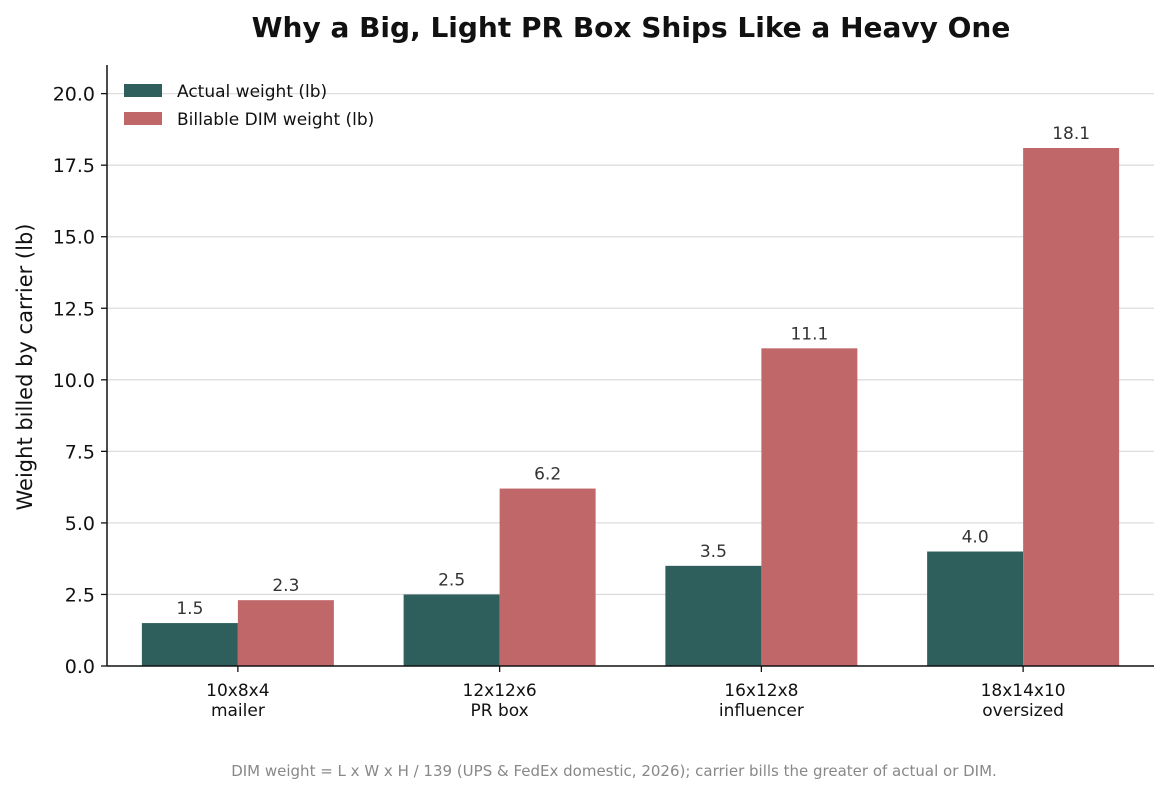  I want to click on x-category-label: 12x12x6, so click(500, 691).